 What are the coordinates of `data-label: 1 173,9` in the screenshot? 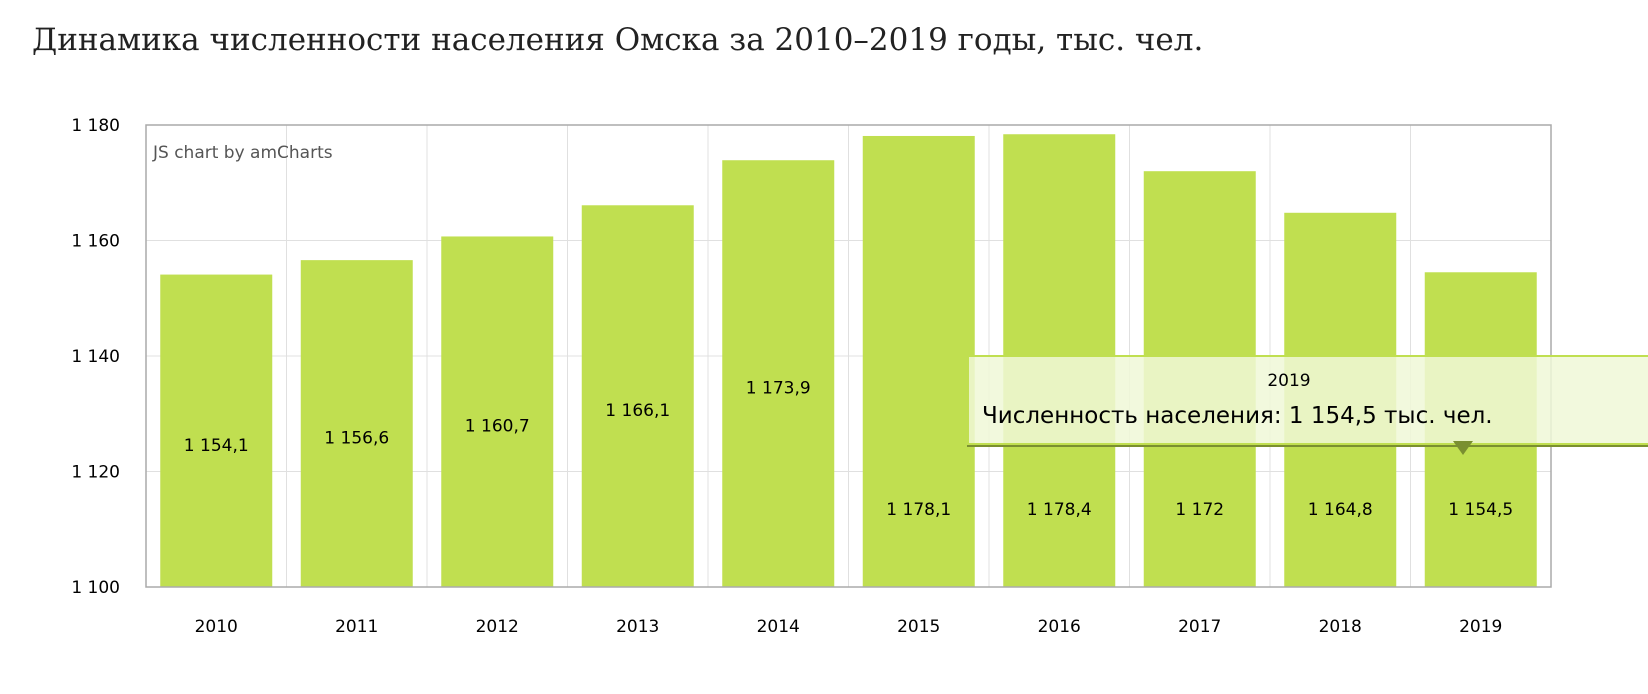 It's located at (778, 389).